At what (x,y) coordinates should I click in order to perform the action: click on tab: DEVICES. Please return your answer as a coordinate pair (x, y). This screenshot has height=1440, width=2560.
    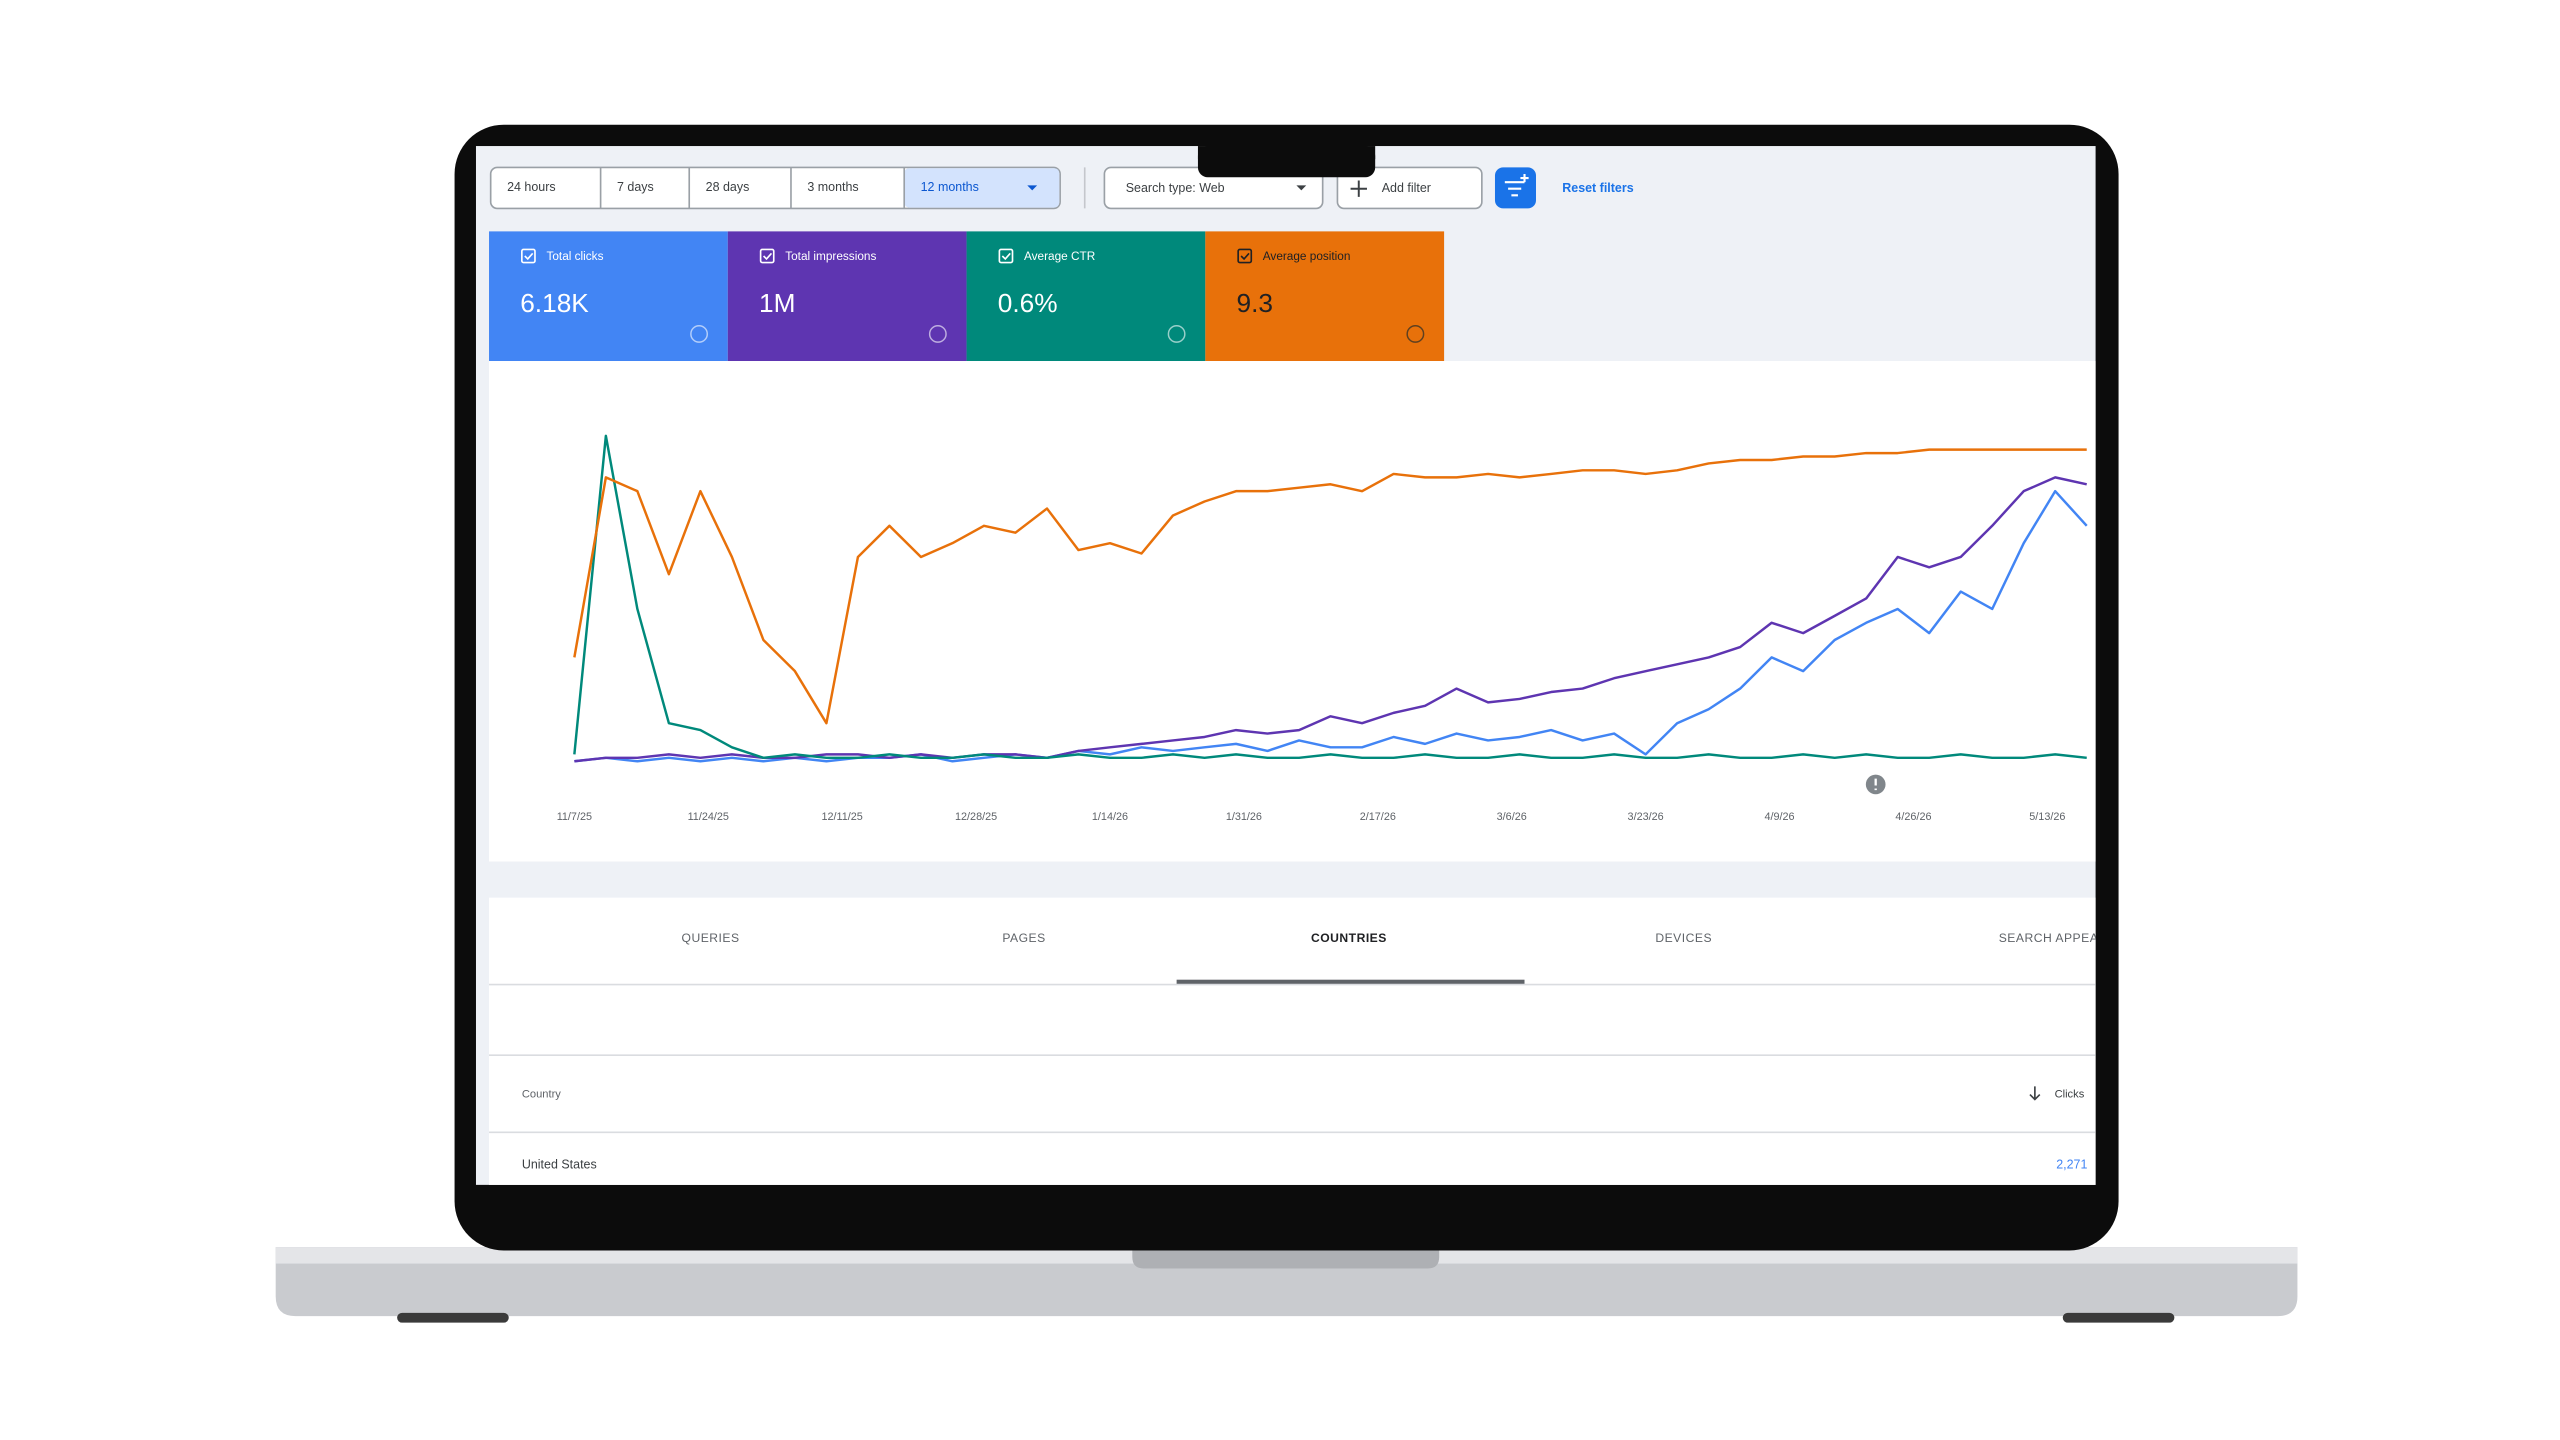
    Looking at the image, I should click on (1683, 938).